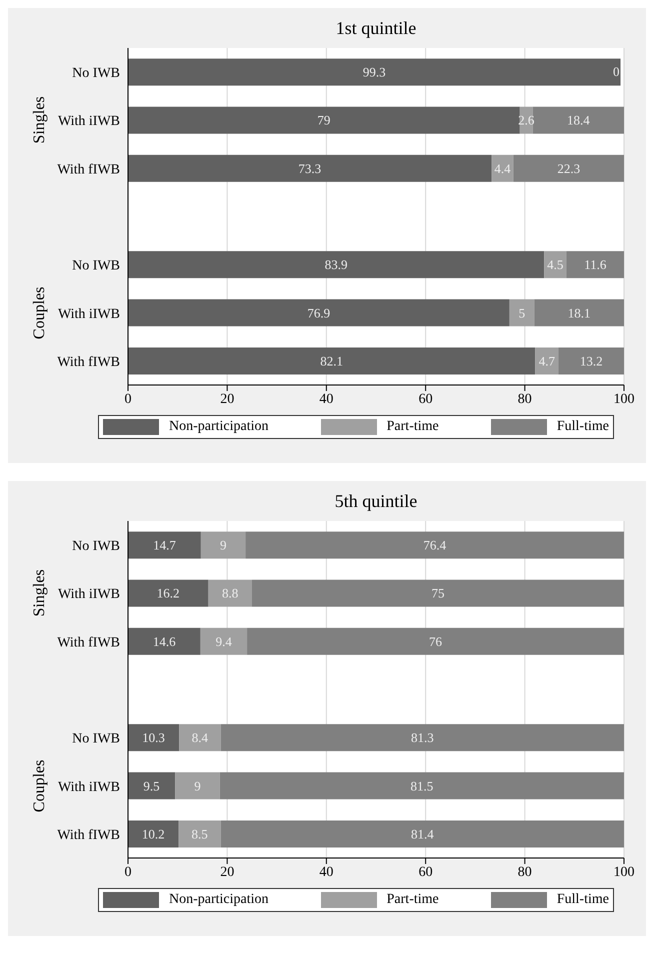 The width and height of the screenshot is (654, 956). I want to click on data-label: 9.4, so click(224, 641).